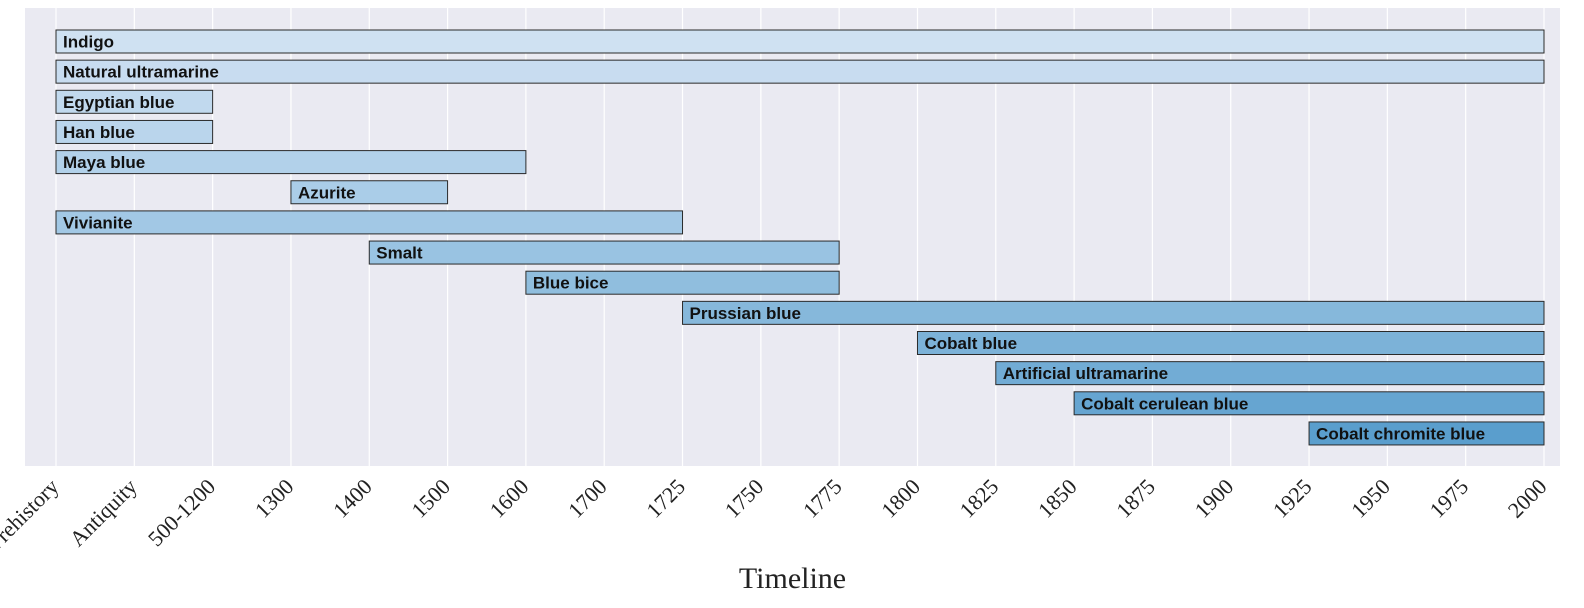 This screenshot has height=608, width=1584. What do you see at coordinates (399, 253) in the screenshot?
I see `bar-label: Smalt` at bounding box center [399, 253].